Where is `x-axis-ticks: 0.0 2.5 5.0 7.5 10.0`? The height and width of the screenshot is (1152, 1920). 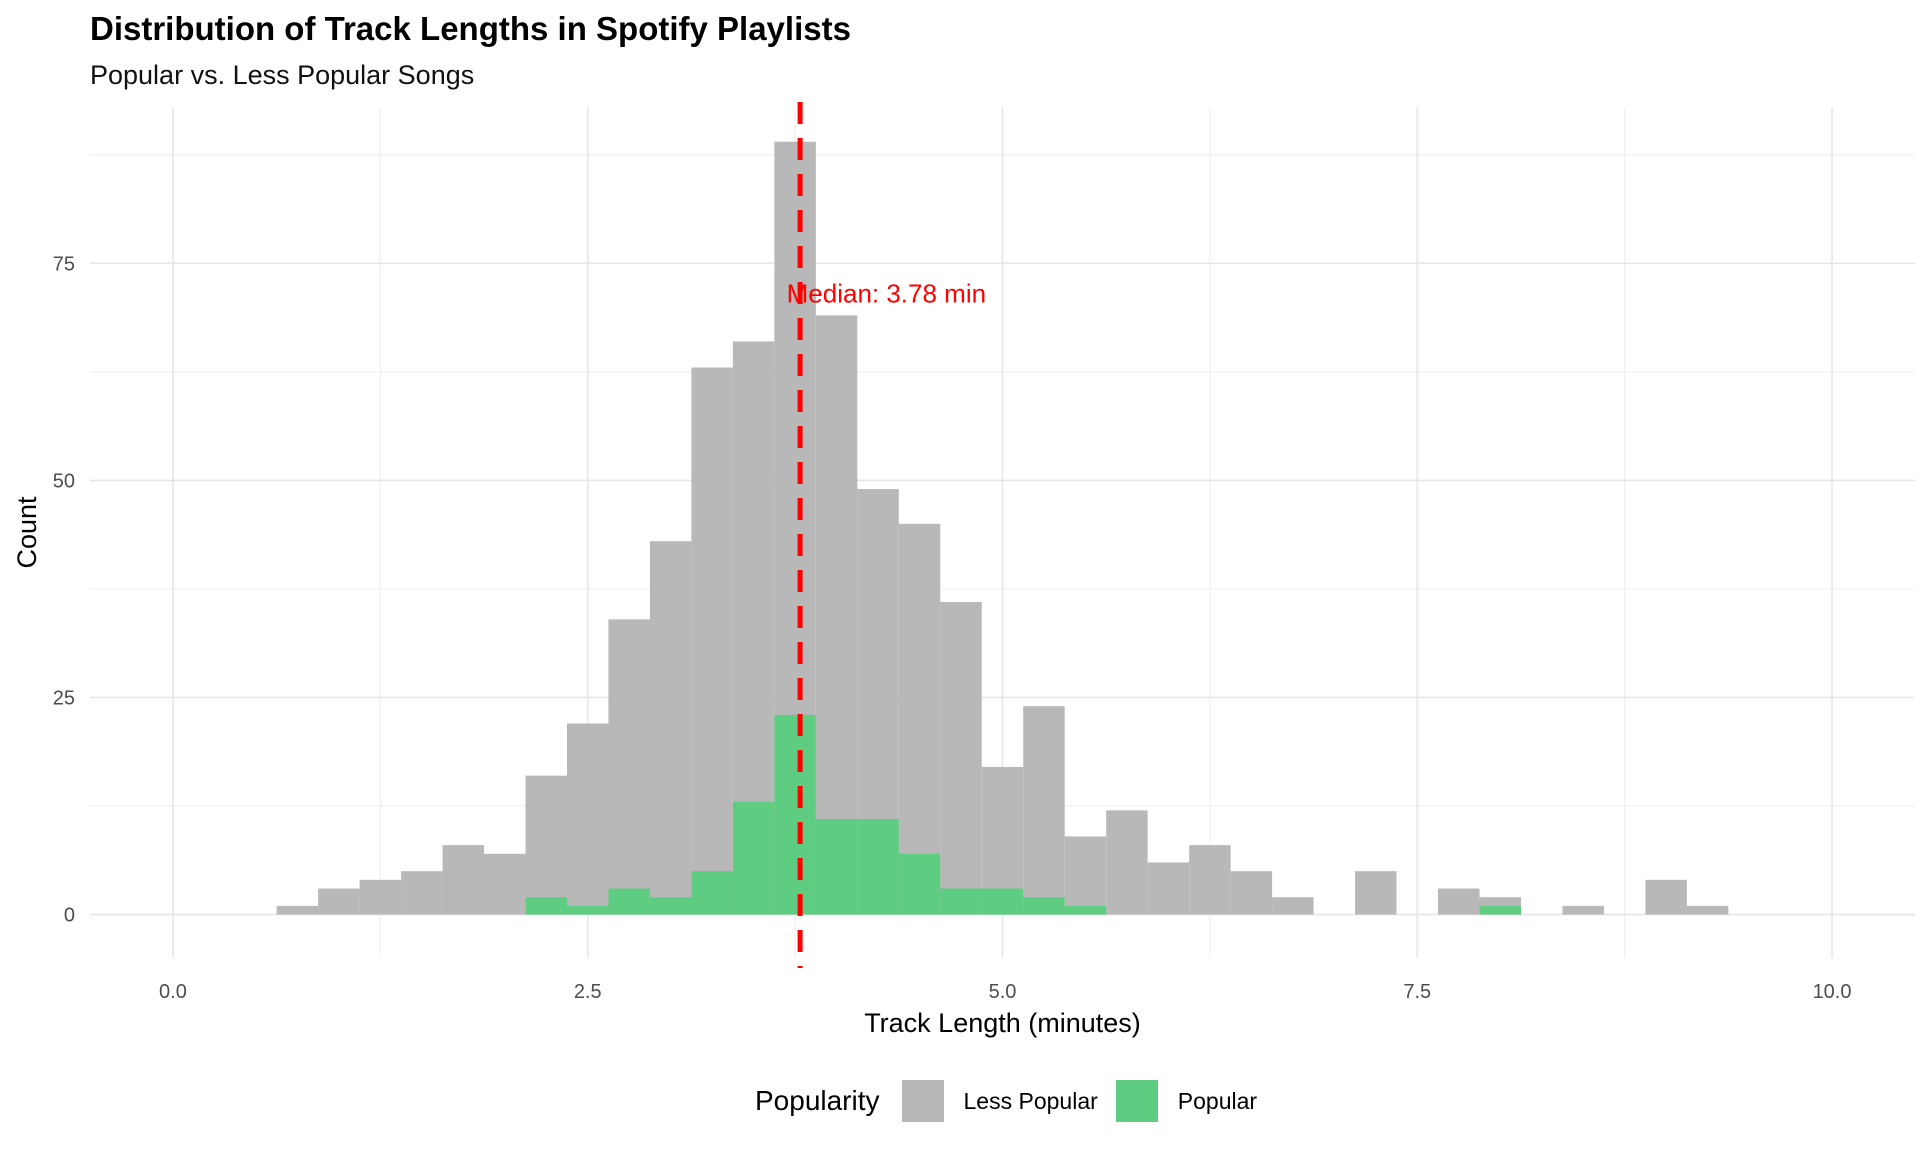
x-axis-ticks: 0.0 2.5 5.0 7.5 10.0 is located at coordinates (1005, 992).